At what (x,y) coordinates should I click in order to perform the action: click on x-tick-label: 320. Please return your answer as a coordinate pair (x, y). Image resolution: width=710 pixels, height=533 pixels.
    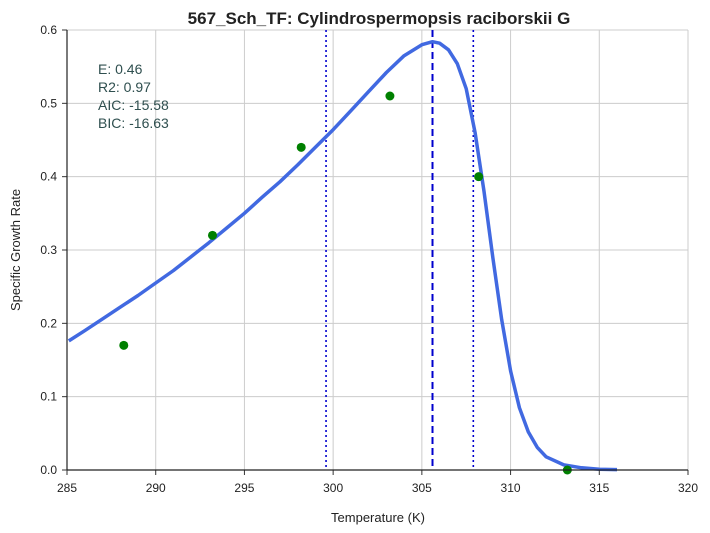
    Looking at the image, I should click on (688, 488).